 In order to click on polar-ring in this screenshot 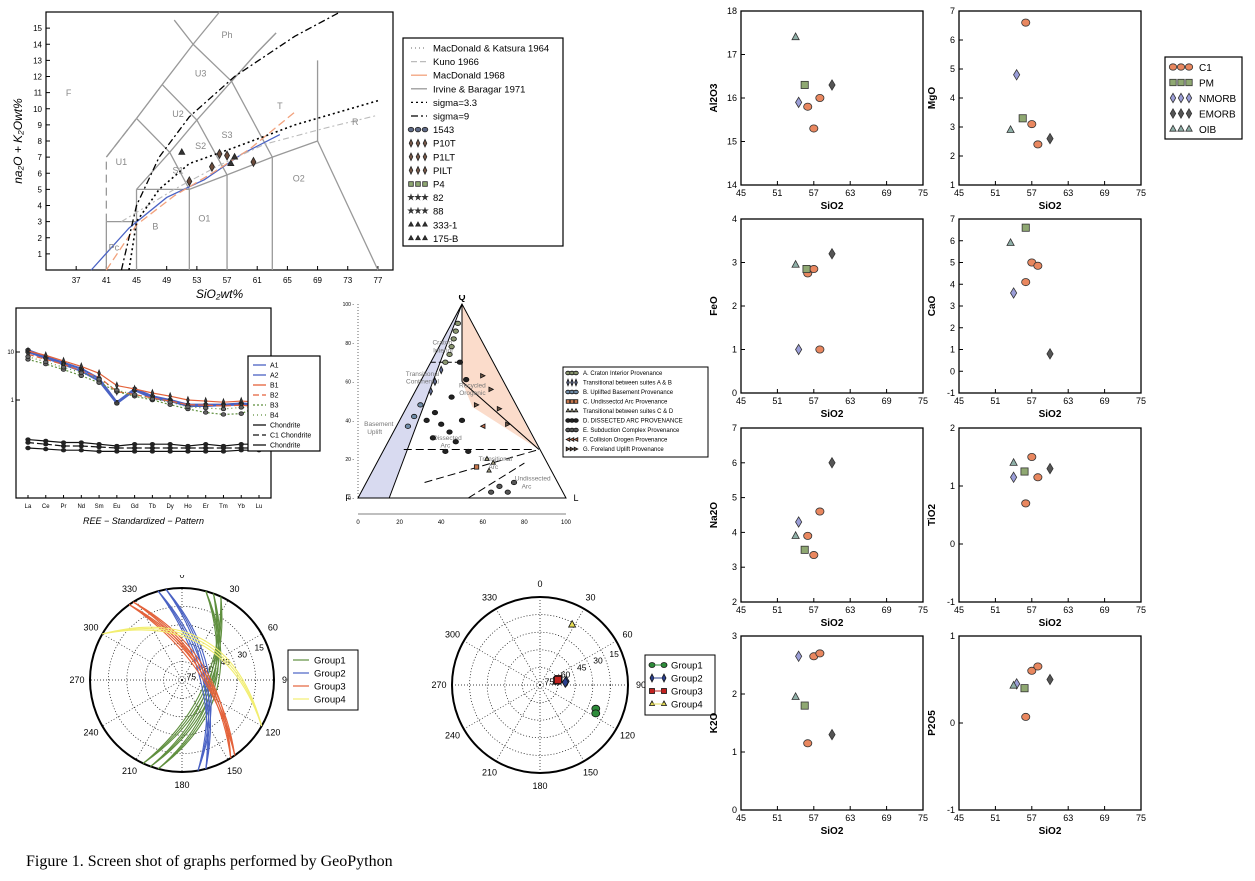, I will do `click(540, 685)`.